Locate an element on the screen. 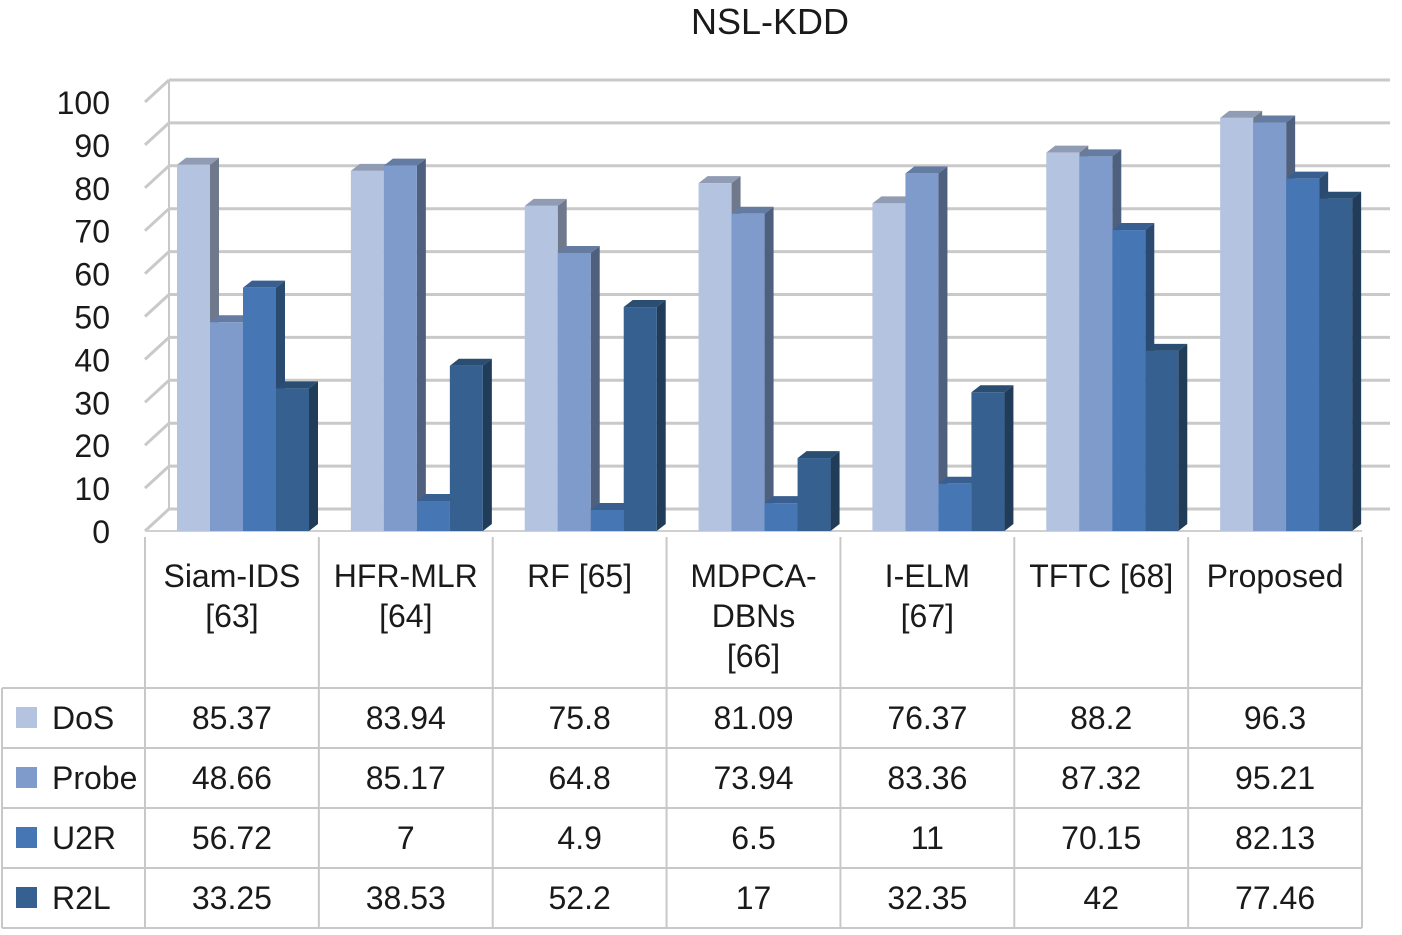 Image resolution: width=1402 pixels, height=935 pixels. table-value: 56.72 is located at coordinates (232, 838).